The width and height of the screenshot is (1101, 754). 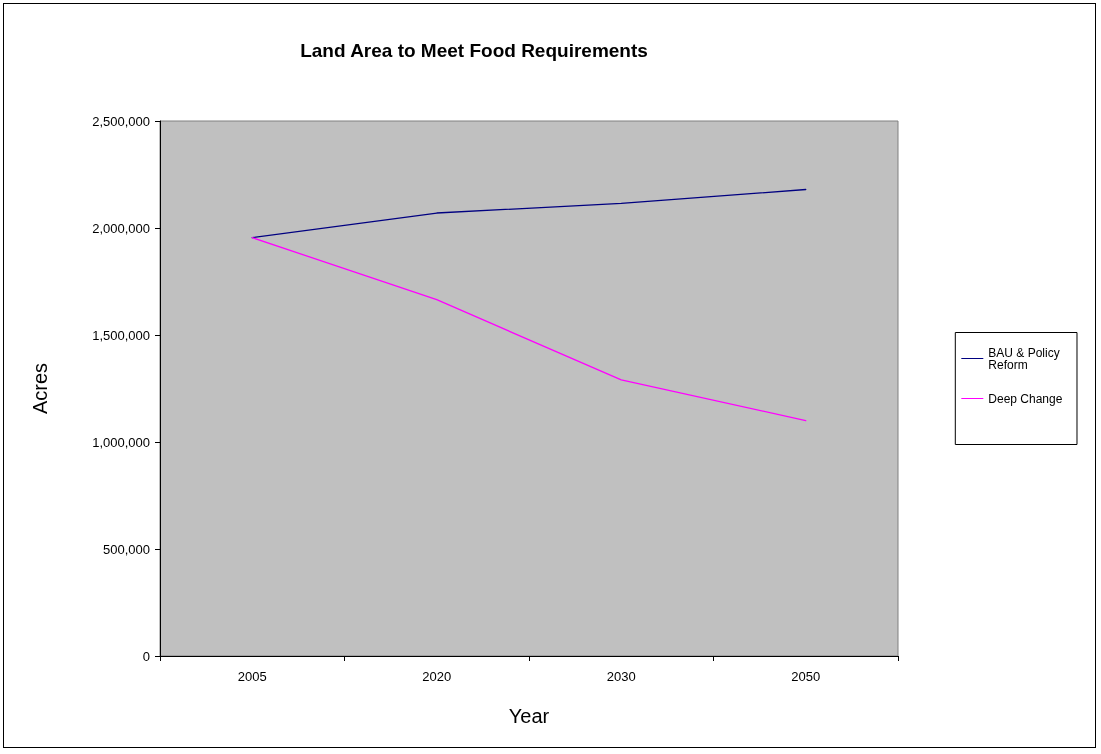 What do you see at coordinates (252, 676) in the screenshot?
I see `x-tick-label: 2005` at bounding box center [252, 676].